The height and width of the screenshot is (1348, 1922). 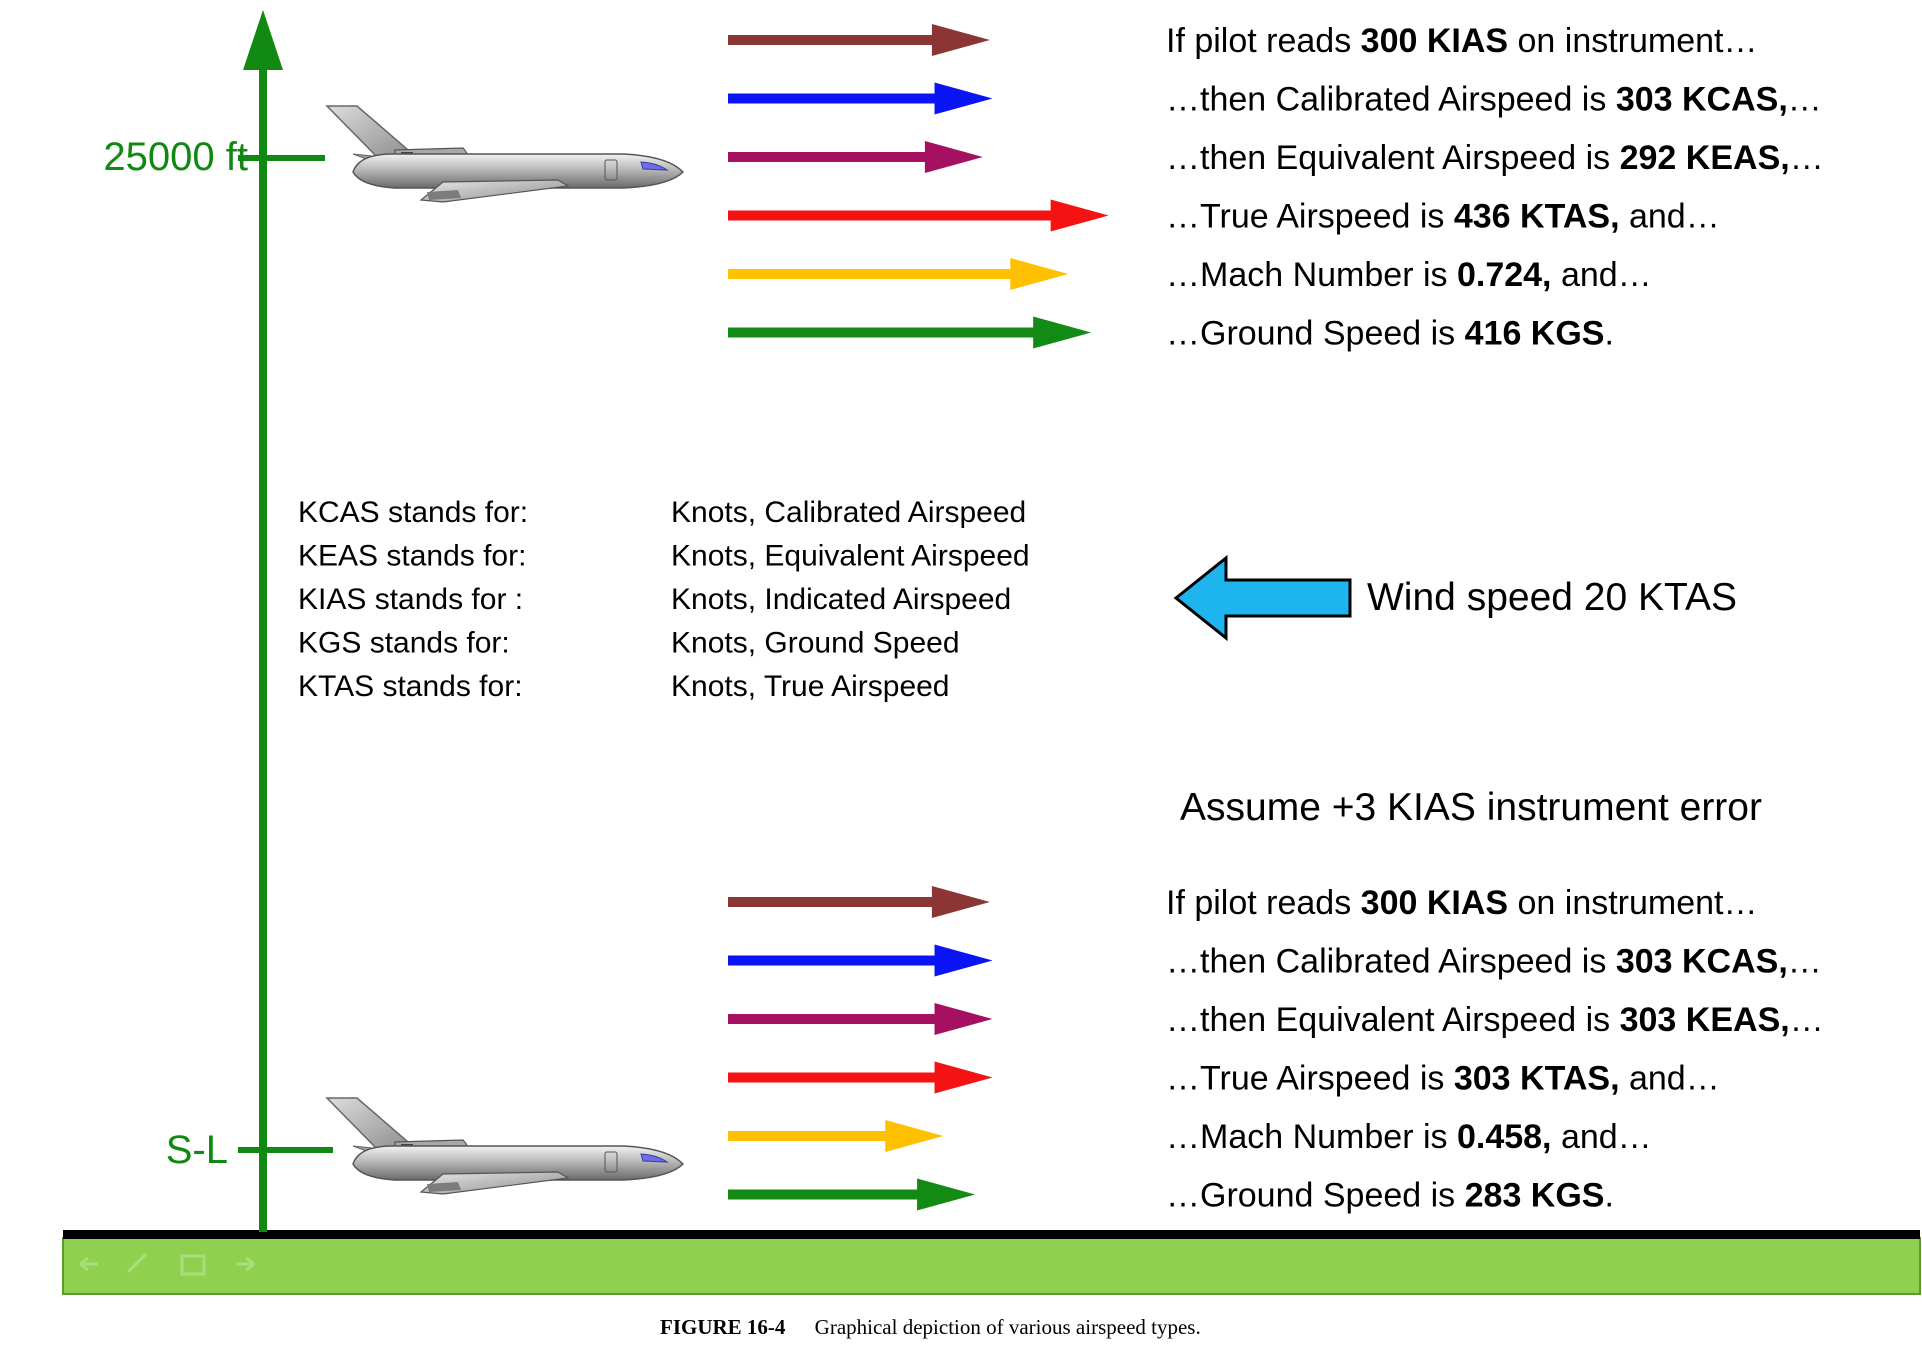 I want to click on altitude-label-25000: 25000 ft, so click(x=175, y=157).